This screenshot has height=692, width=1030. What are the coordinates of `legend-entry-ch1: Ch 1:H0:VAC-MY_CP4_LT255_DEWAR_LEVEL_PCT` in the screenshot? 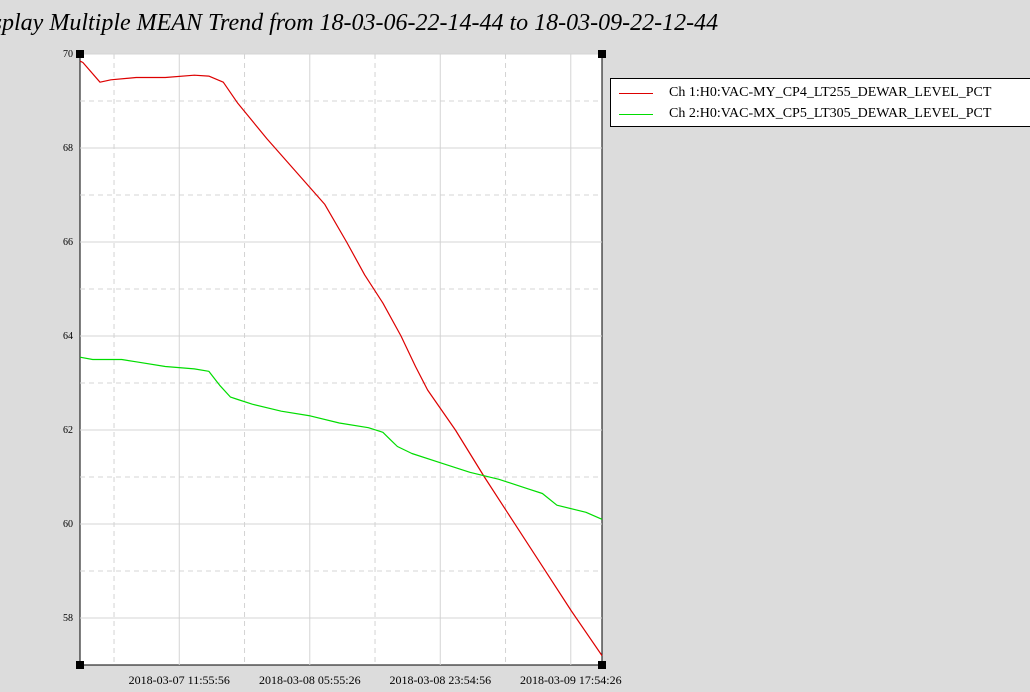 It's located at (805, 93).